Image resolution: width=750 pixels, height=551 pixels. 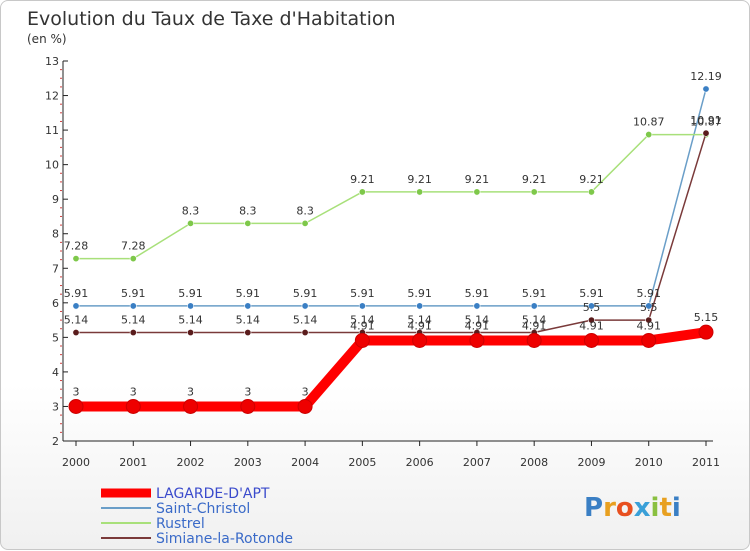 What do you see at coordinates (420, 462) in the screenshot?
I see `x-tick-label: 2006` at bounding box center [420, 462].